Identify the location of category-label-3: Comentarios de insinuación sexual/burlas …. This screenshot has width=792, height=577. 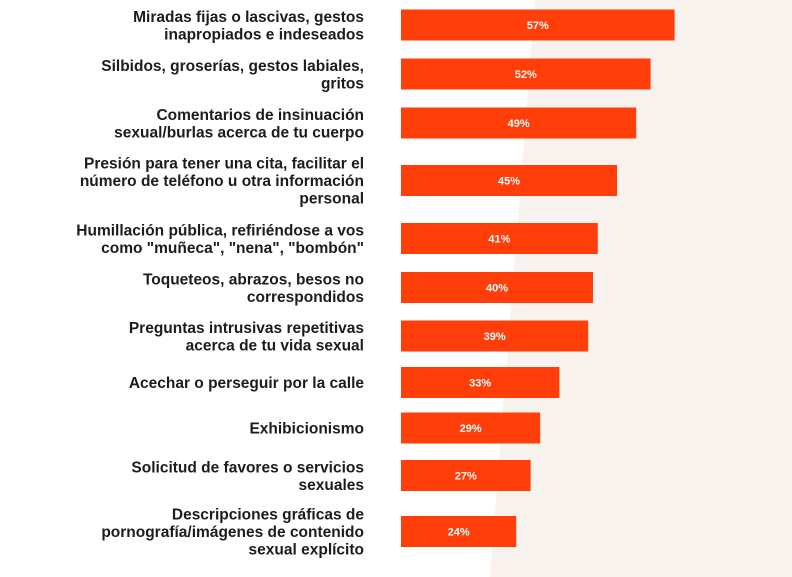
(239, 124).